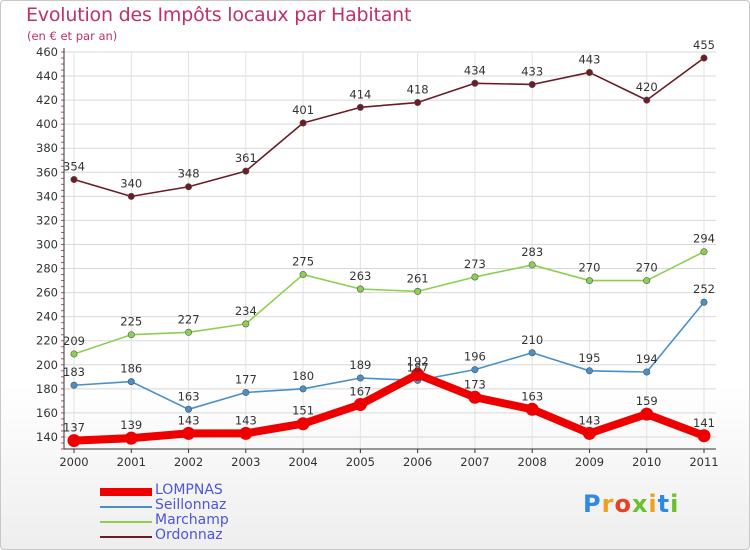  I want to click on data-label: 418, so click(418, 90).